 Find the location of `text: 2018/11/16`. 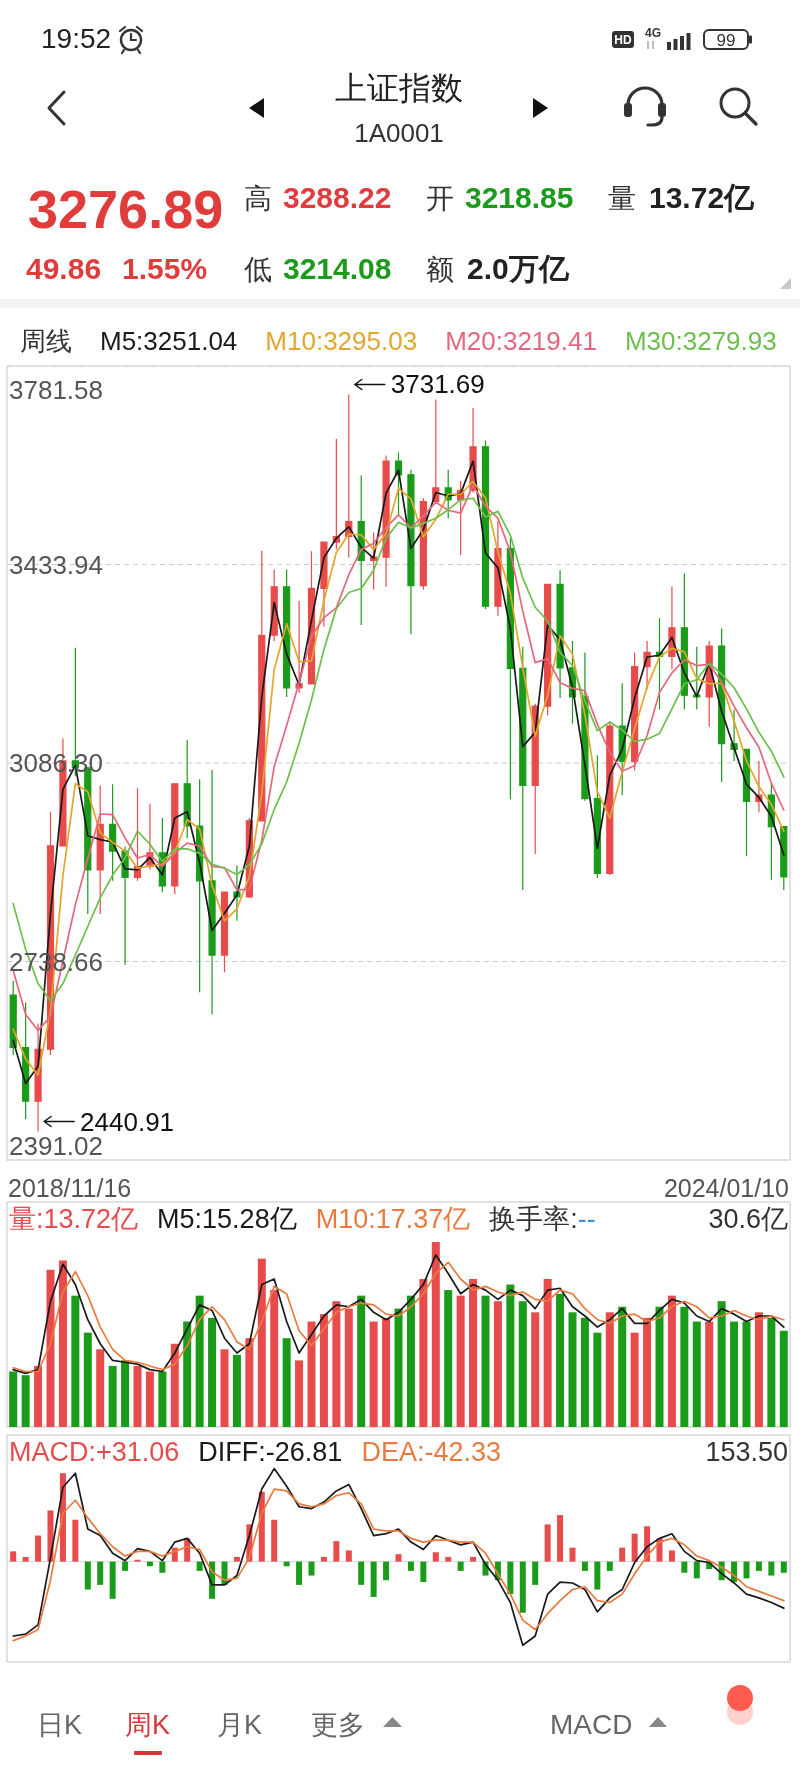

text: 2018/11/16 is located at coordinates (70, 1188).